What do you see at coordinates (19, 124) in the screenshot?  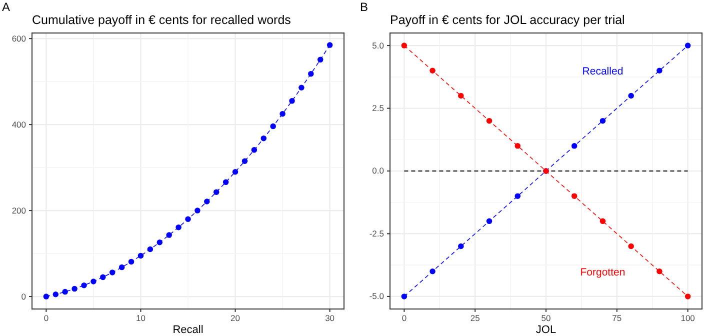 I see `y-tick-label: 400` at bounding box center [19, 124].